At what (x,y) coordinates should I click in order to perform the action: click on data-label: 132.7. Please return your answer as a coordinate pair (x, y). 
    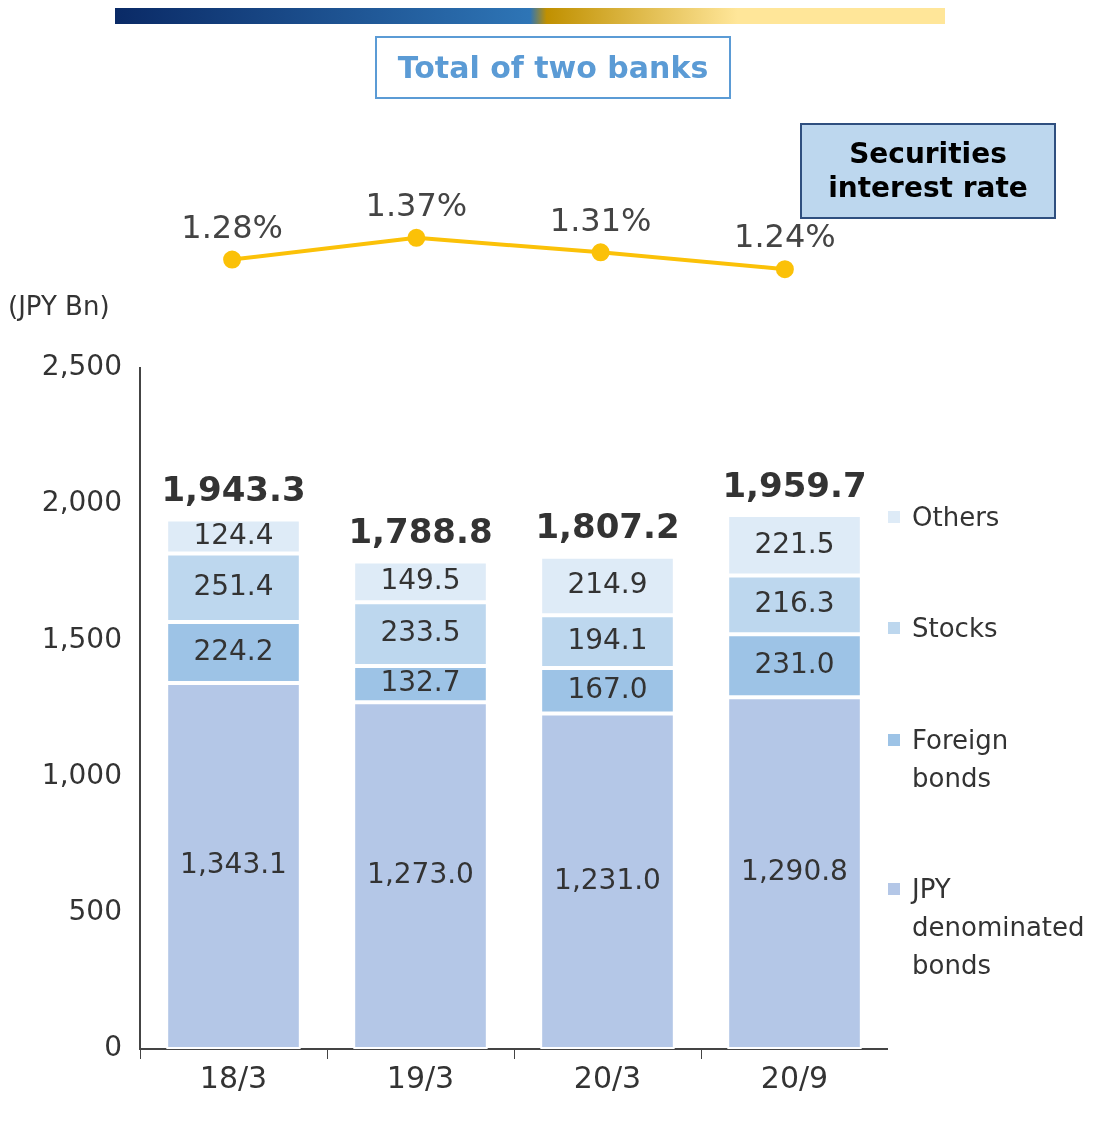
    Looking at the image, I should click on (420, 682).